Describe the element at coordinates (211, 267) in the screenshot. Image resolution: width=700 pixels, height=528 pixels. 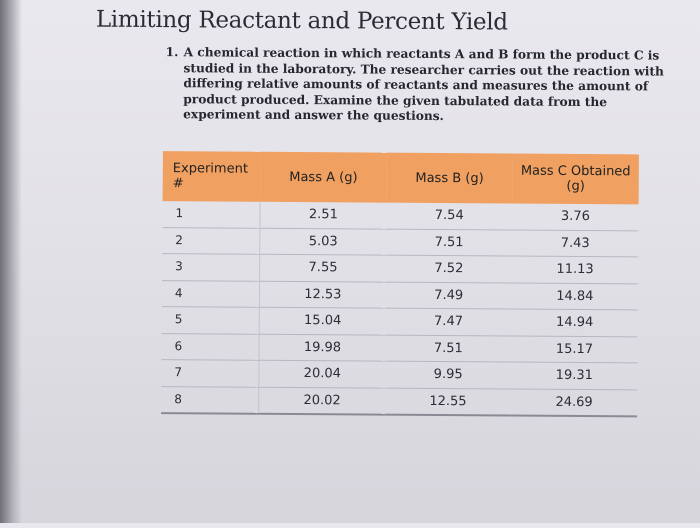
I see `cell-experiment: 3` at that location.